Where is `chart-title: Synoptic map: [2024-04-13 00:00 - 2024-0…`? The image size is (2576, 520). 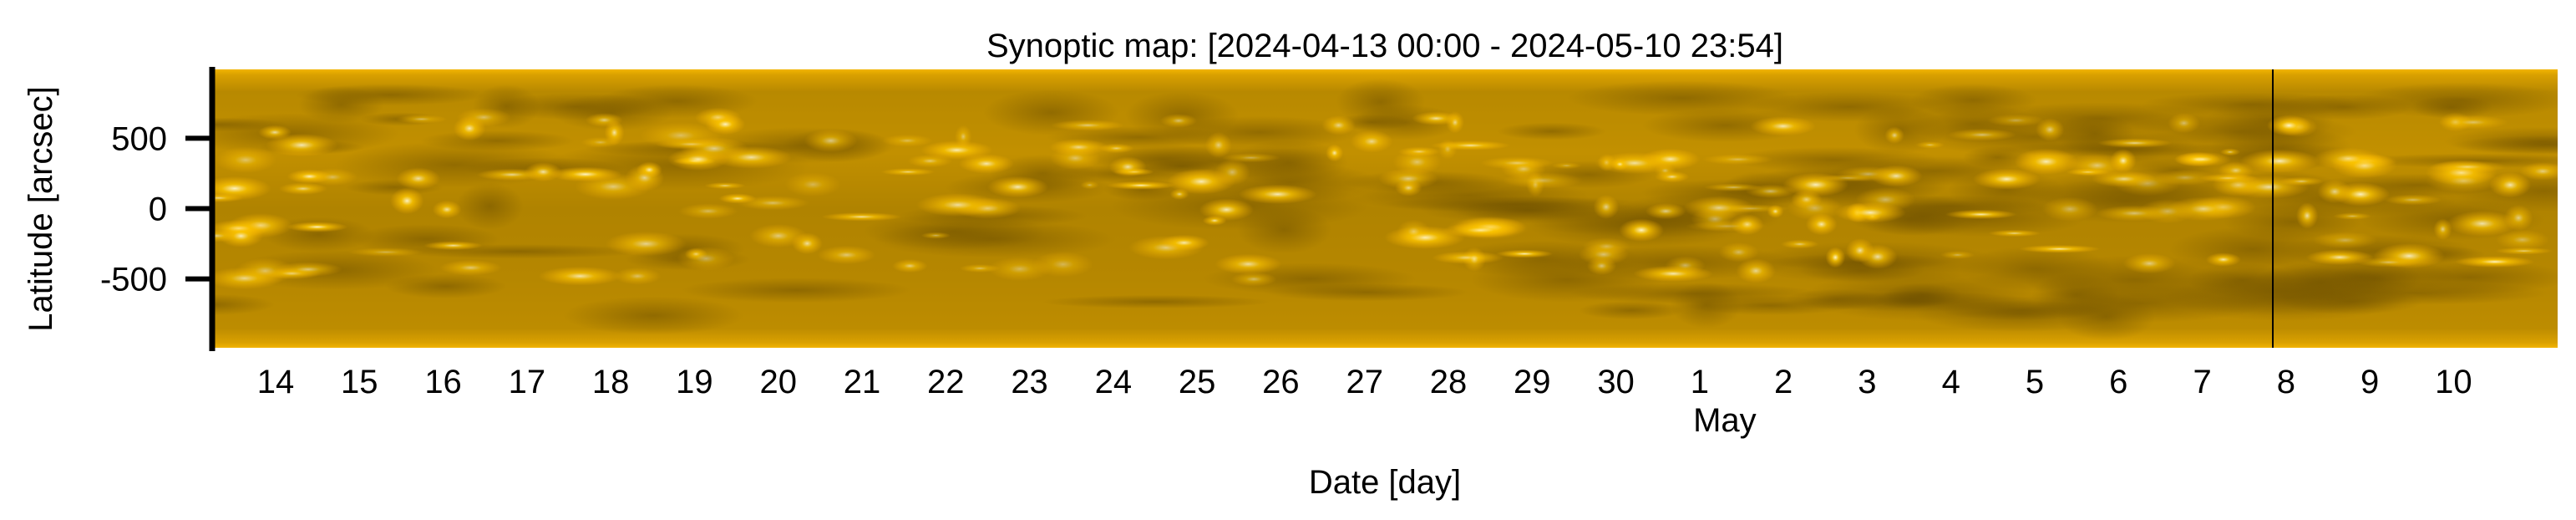
chart-title: Synoptic map: [2024-04-13 00:00 - 2024-0… is located at coordinates (1384, 46).